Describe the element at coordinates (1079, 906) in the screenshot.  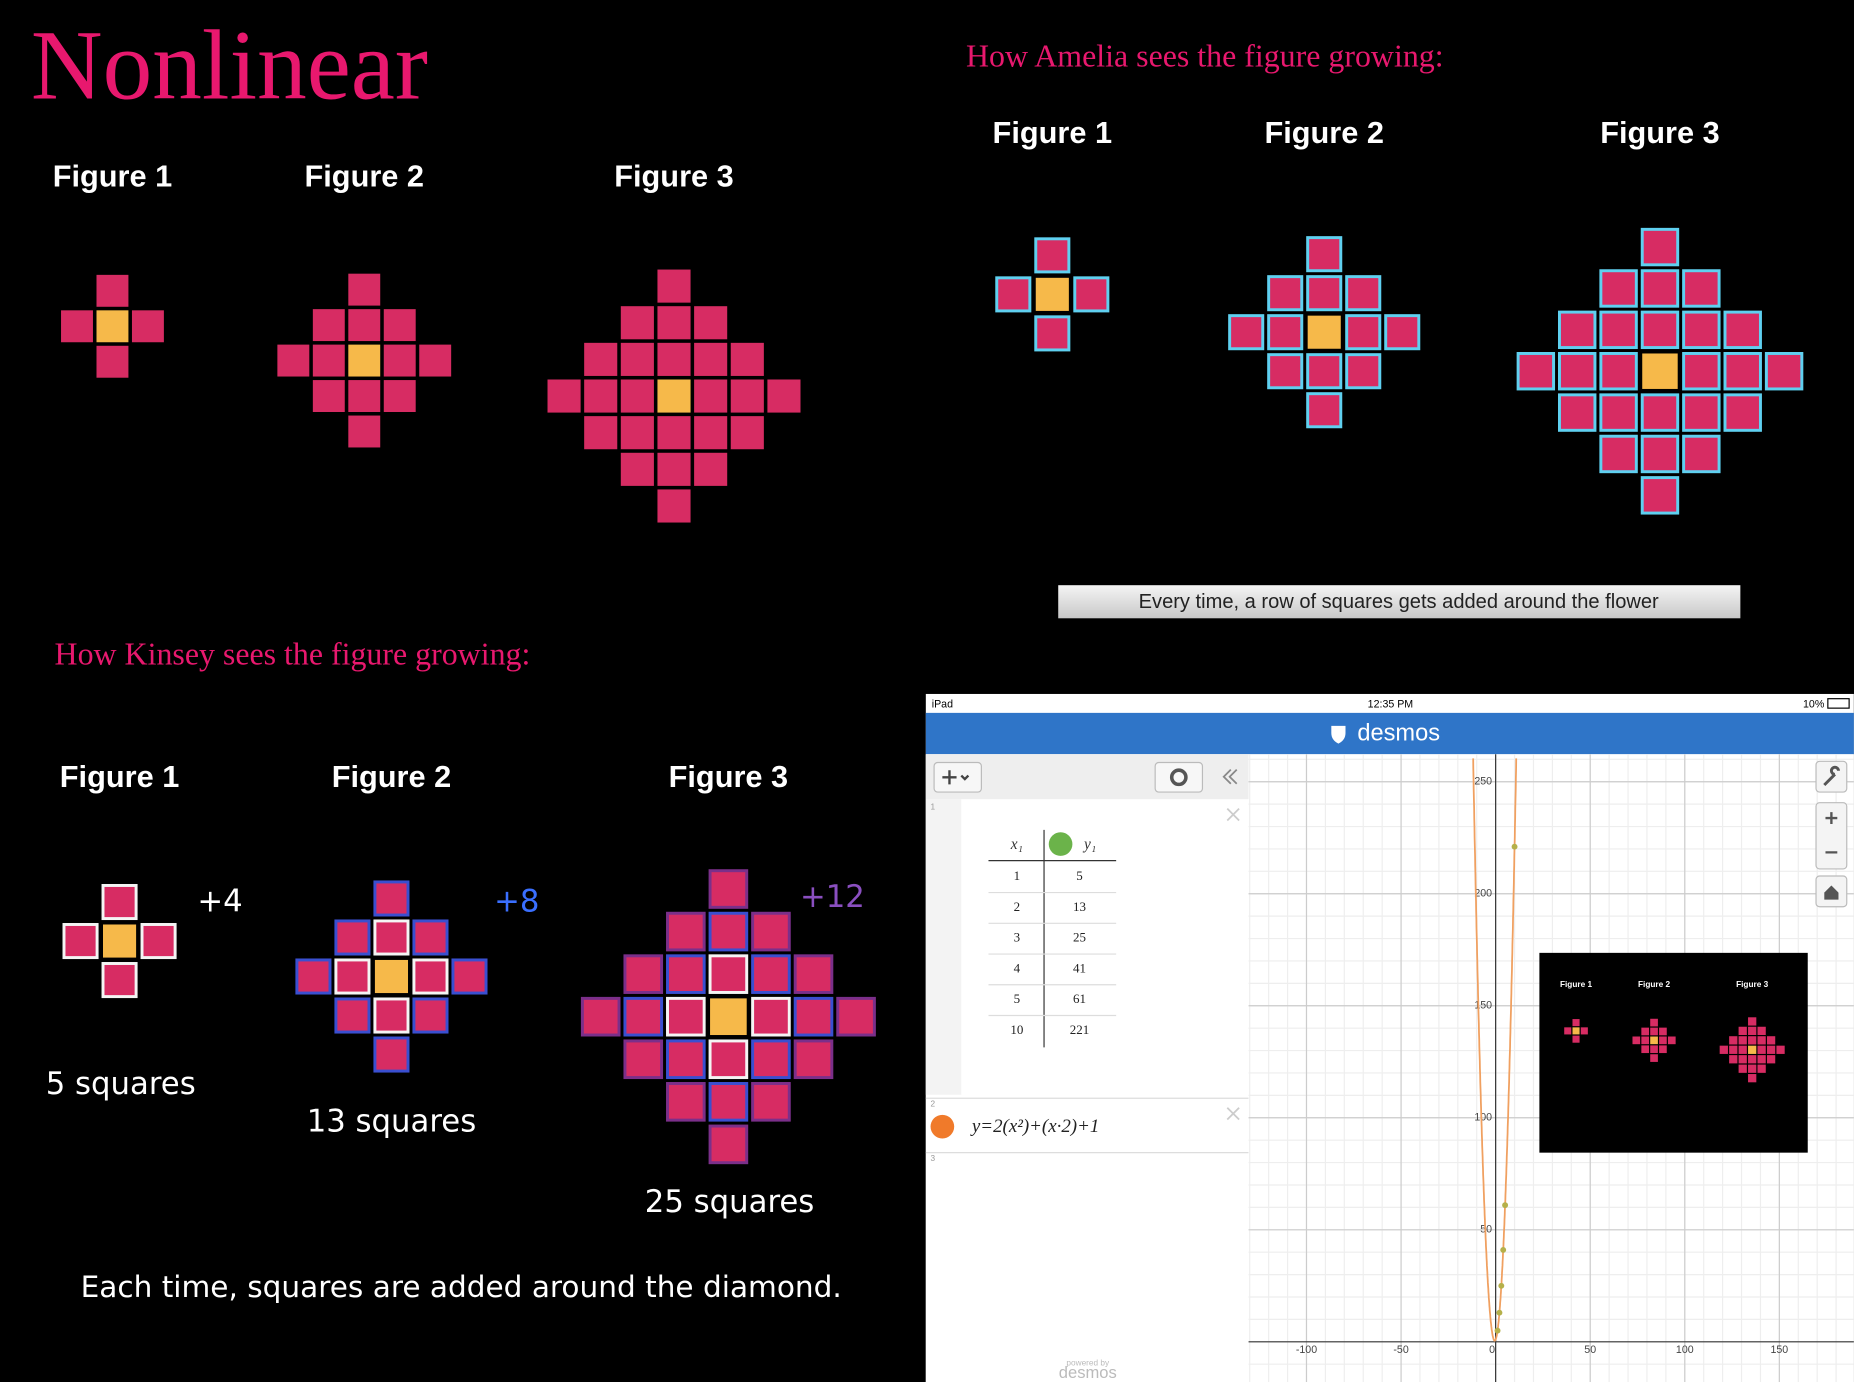
I see `table-cell: 13` at that location.